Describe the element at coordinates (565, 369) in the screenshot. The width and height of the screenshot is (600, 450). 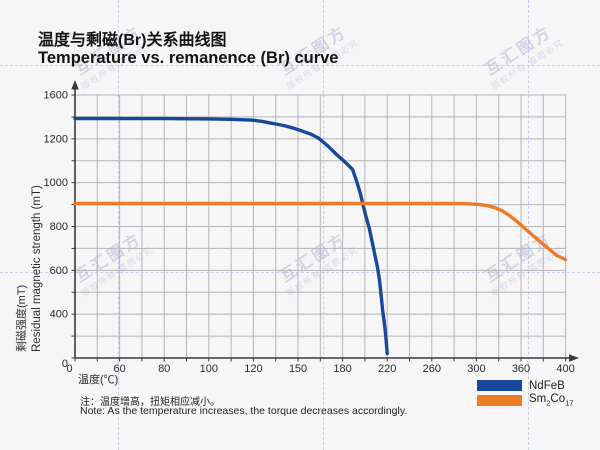
I see `x-tick-label: 400` at that location.